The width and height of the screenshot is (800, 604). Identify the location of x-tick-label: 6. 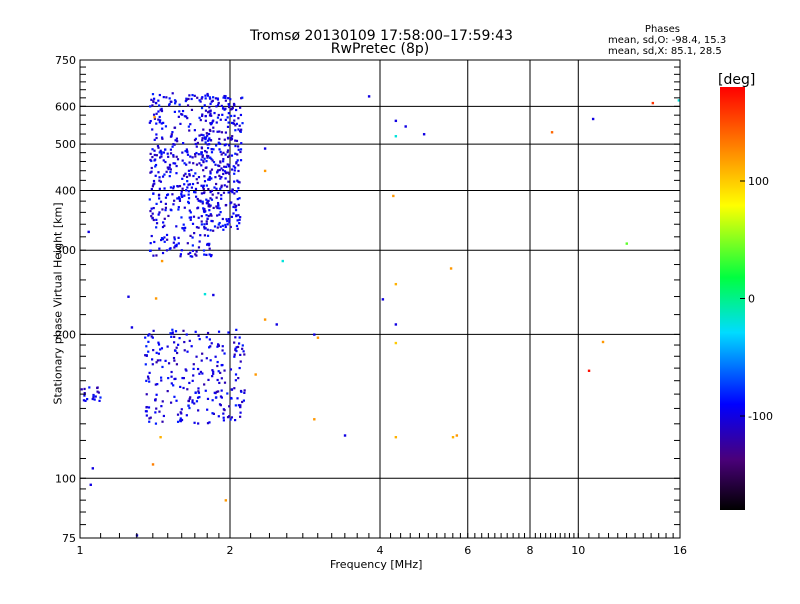
(467, 550).